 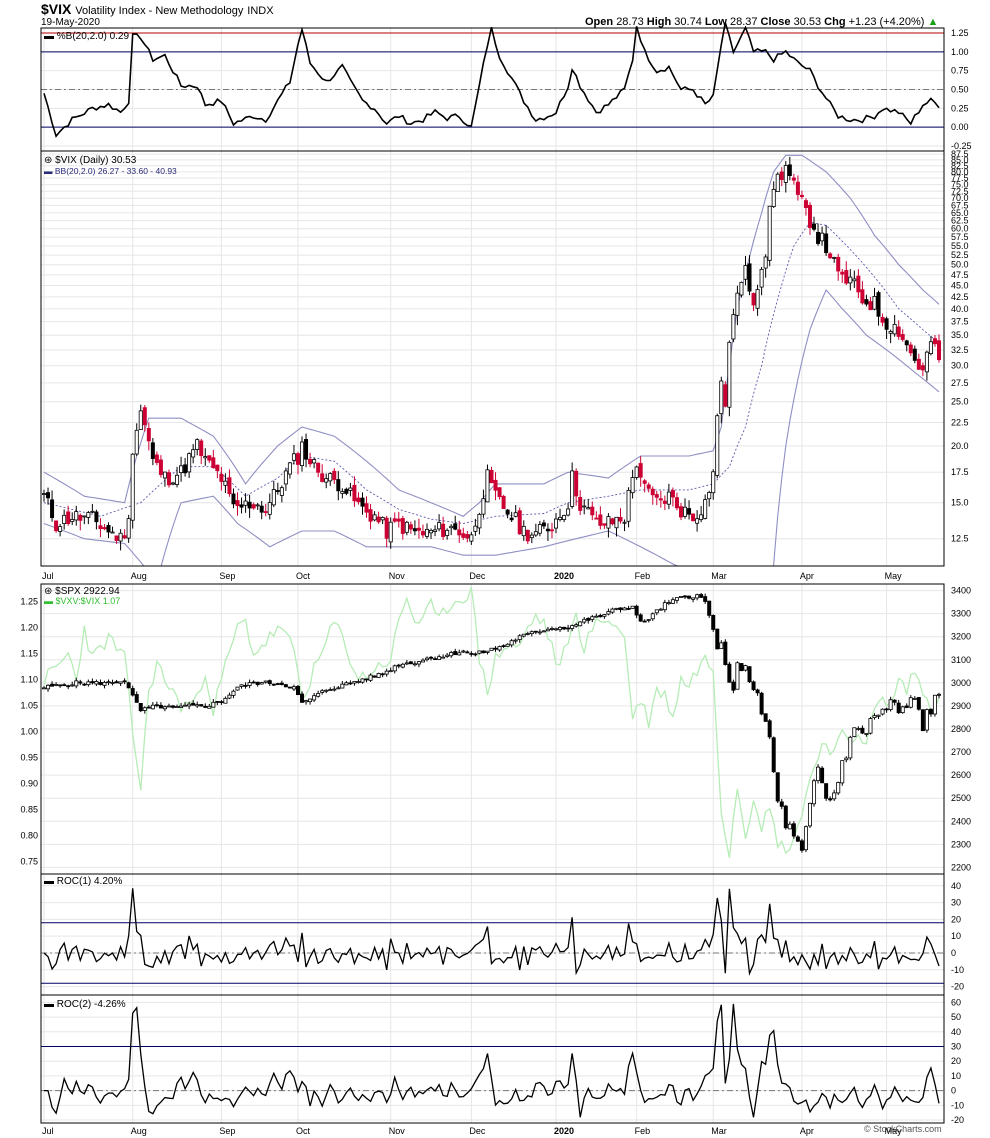 I want to click on vix-tick-label: 37.5, so click(x=960, y=322).